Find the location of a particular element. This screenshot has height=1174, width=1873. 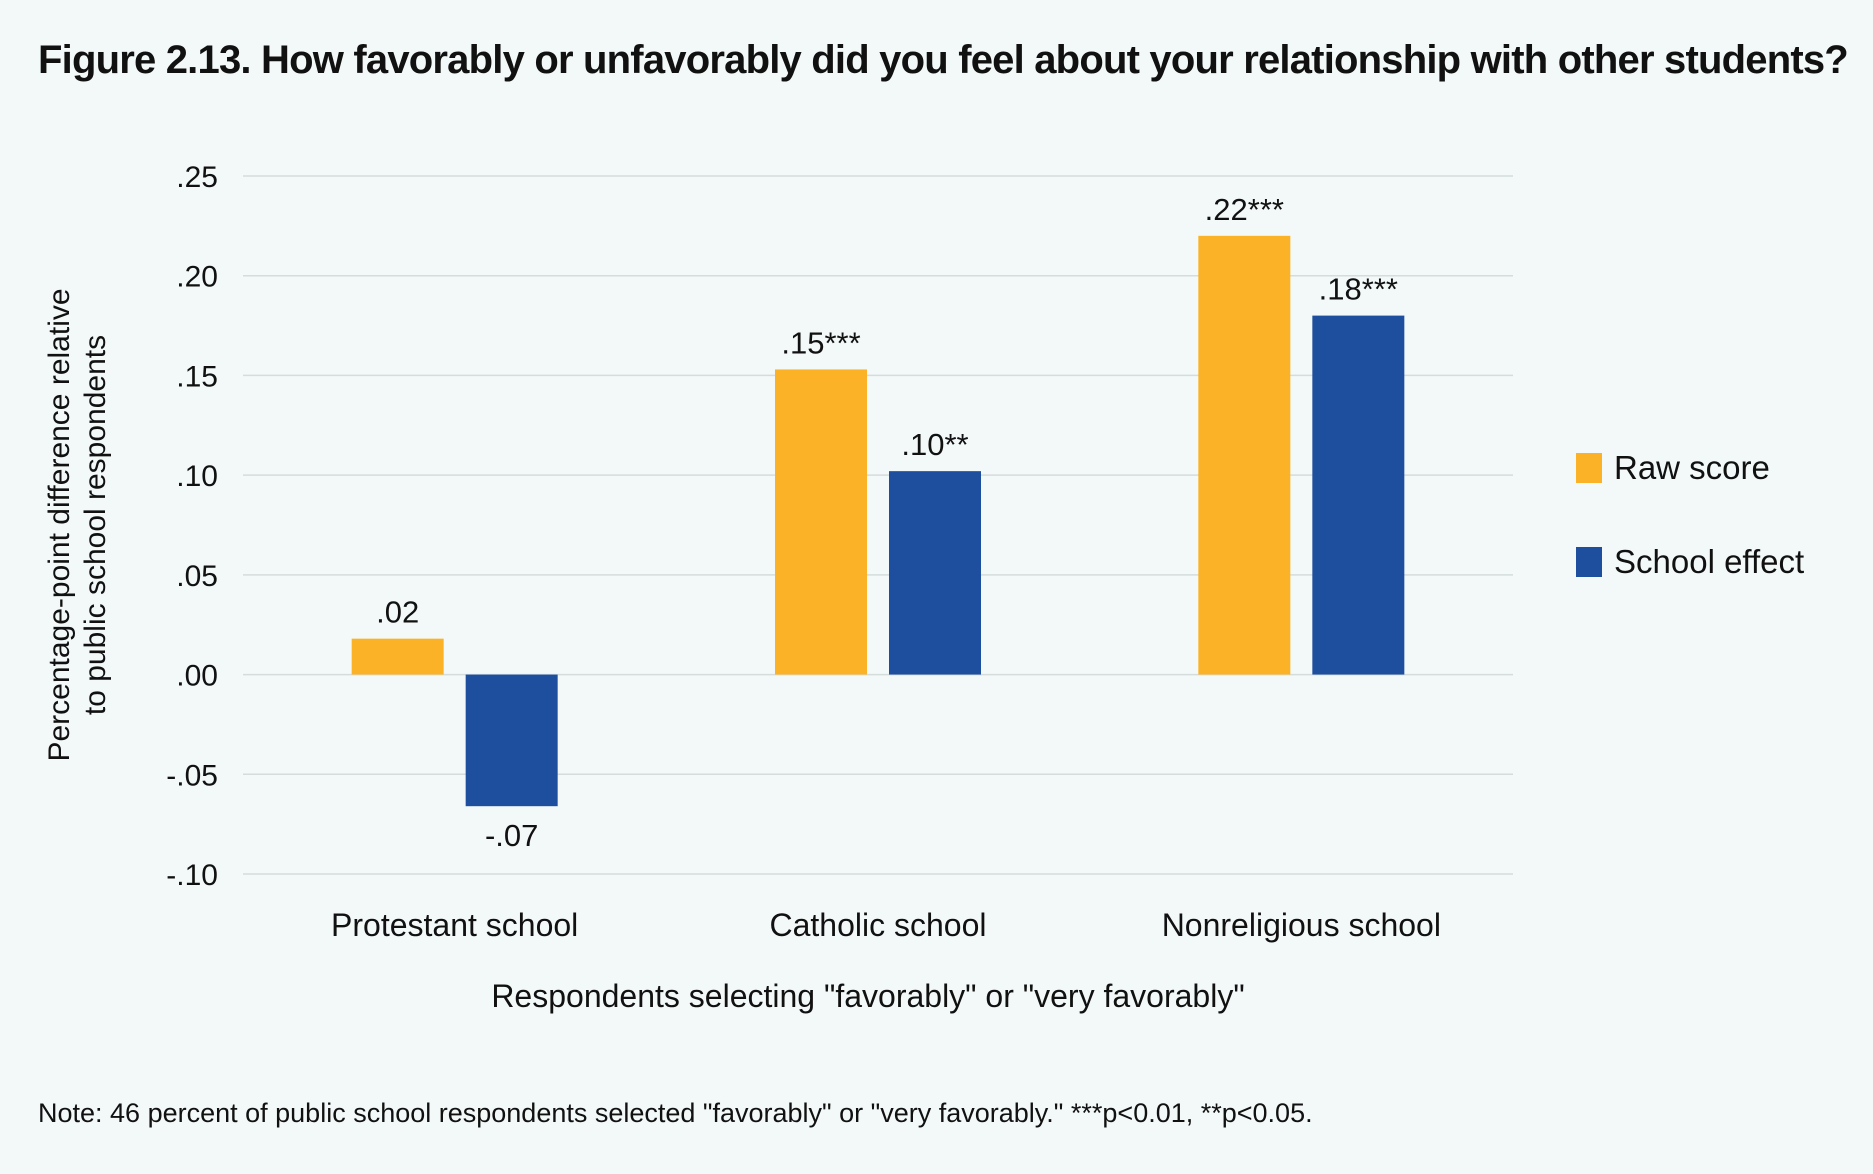

y-tick-label: .15 is located at coordinates (197, 376).